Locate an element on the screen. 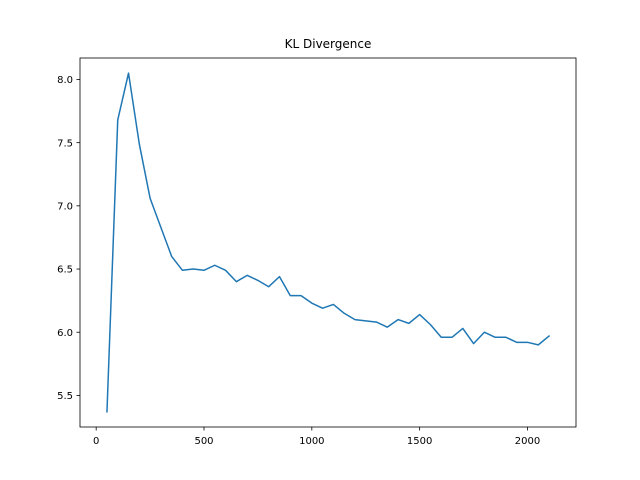 The width and height of the screenshot is (640, 480). y-tick-label: 7.5 is located at coordinates (65, 143).